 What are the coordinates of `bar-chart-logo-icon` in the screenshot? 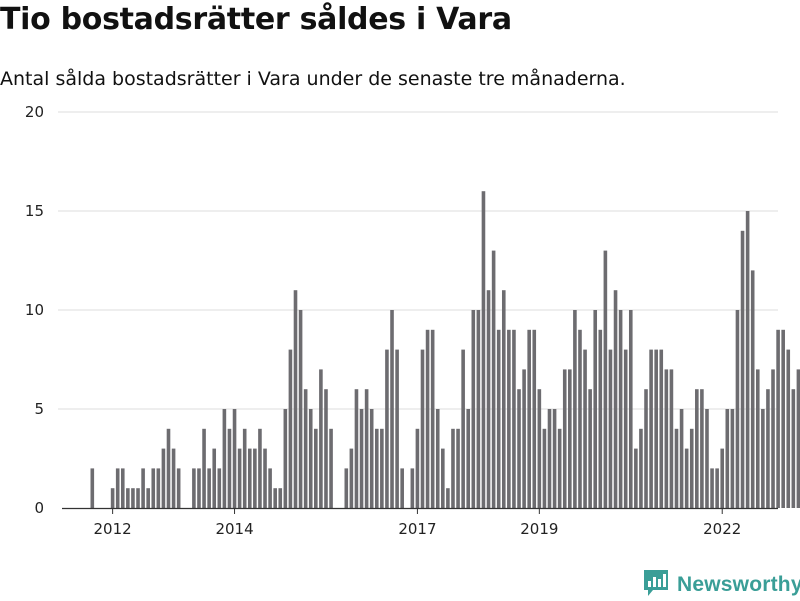 It's located at (656, 585).